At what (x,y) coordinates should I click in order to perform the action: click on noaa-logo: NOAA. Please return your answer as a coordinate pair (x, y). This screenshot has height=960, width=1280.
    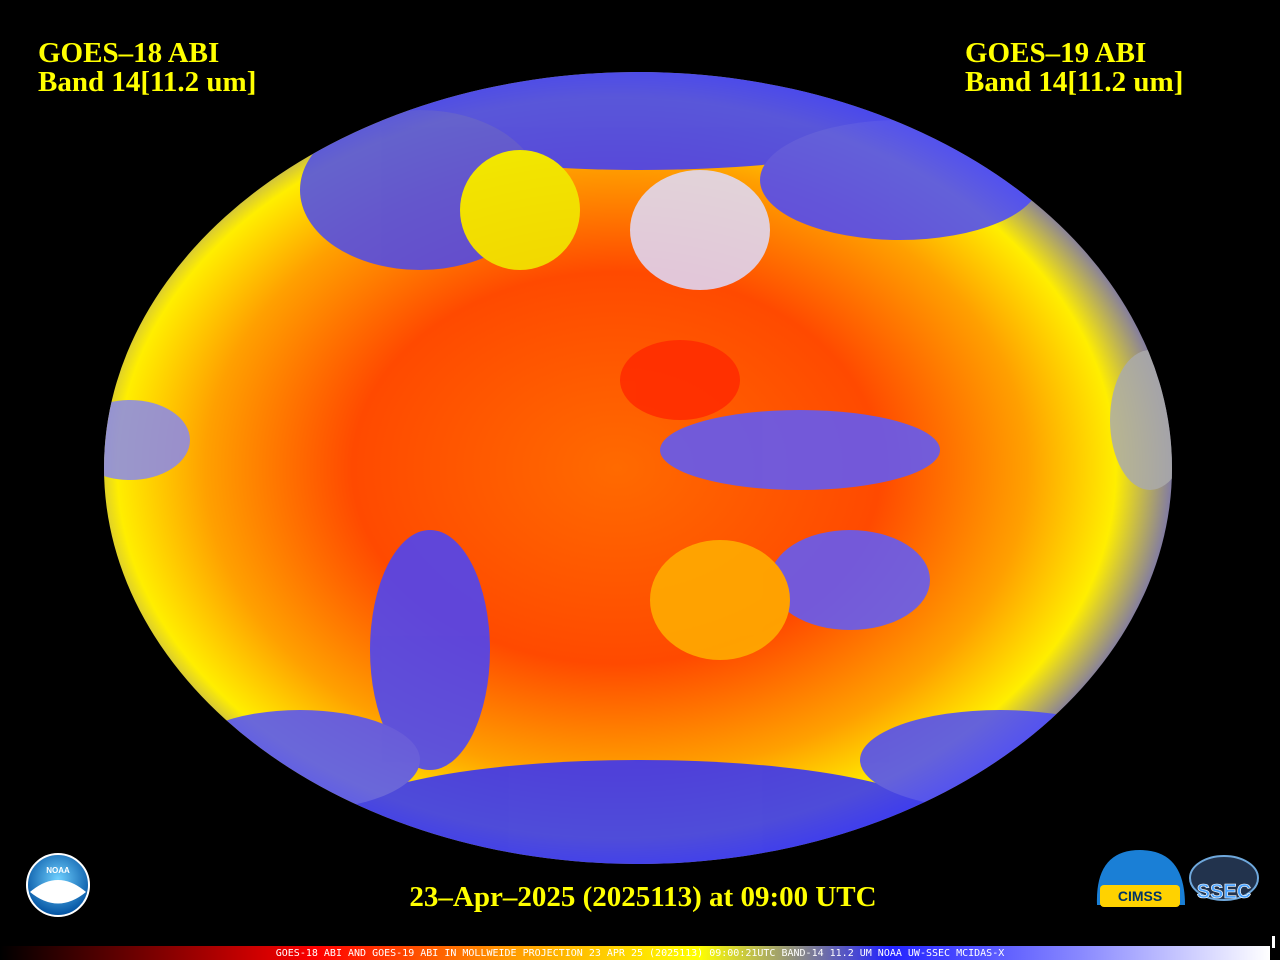
    Looking at the image, I should click on (58, 885).